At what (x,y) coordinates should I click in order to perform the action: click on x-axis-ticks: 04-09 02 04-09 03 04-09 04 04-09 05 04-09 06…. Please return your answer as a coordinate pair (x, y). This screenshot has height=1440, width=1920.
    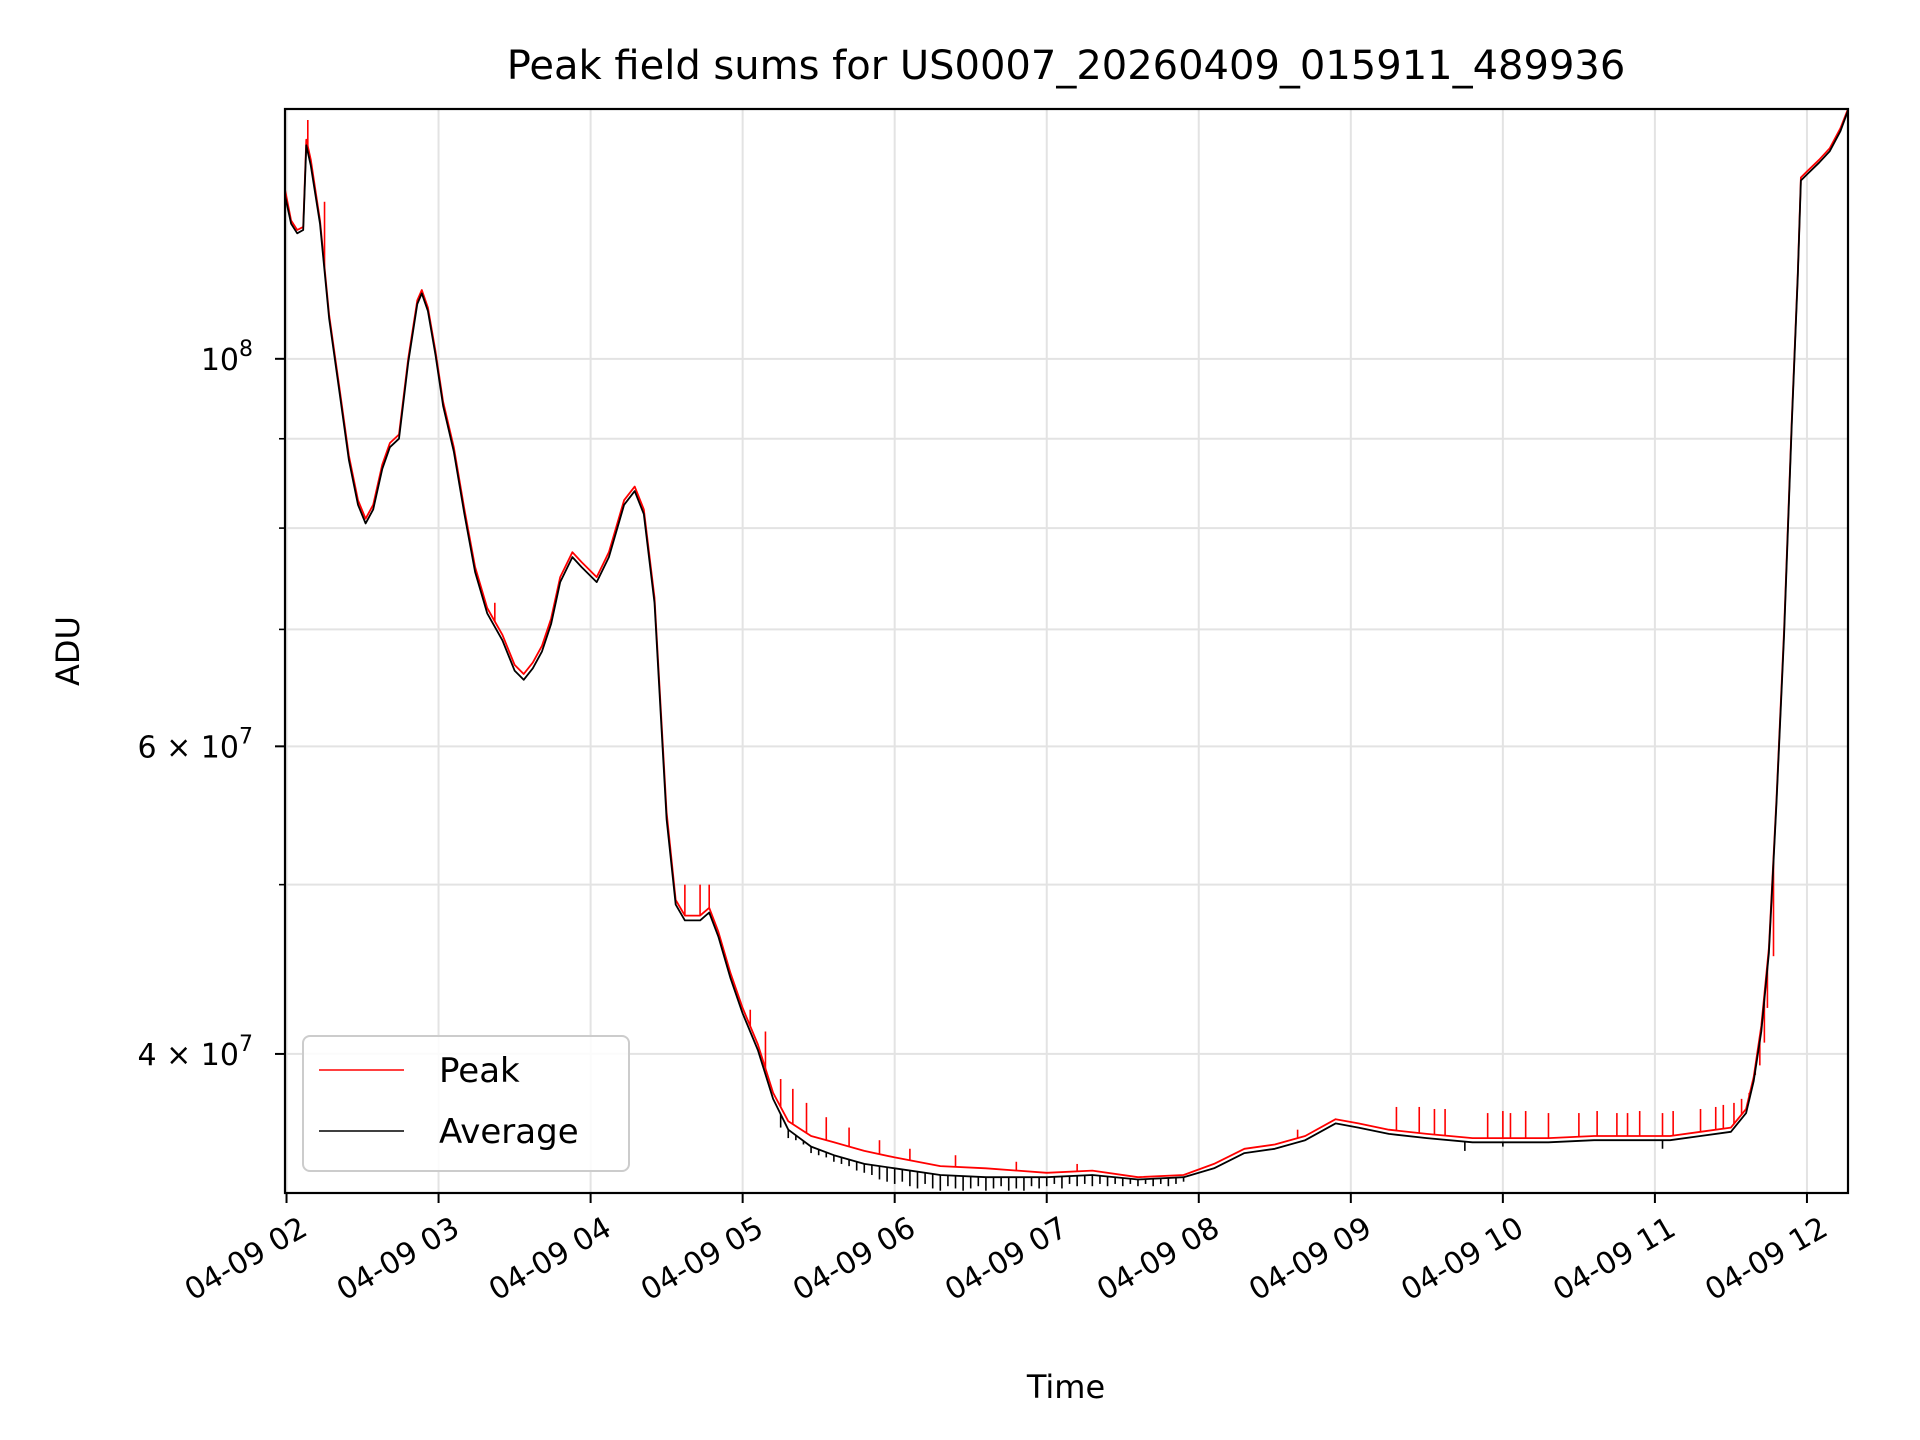
    Looking at the image, I should click on (1006, 1250).